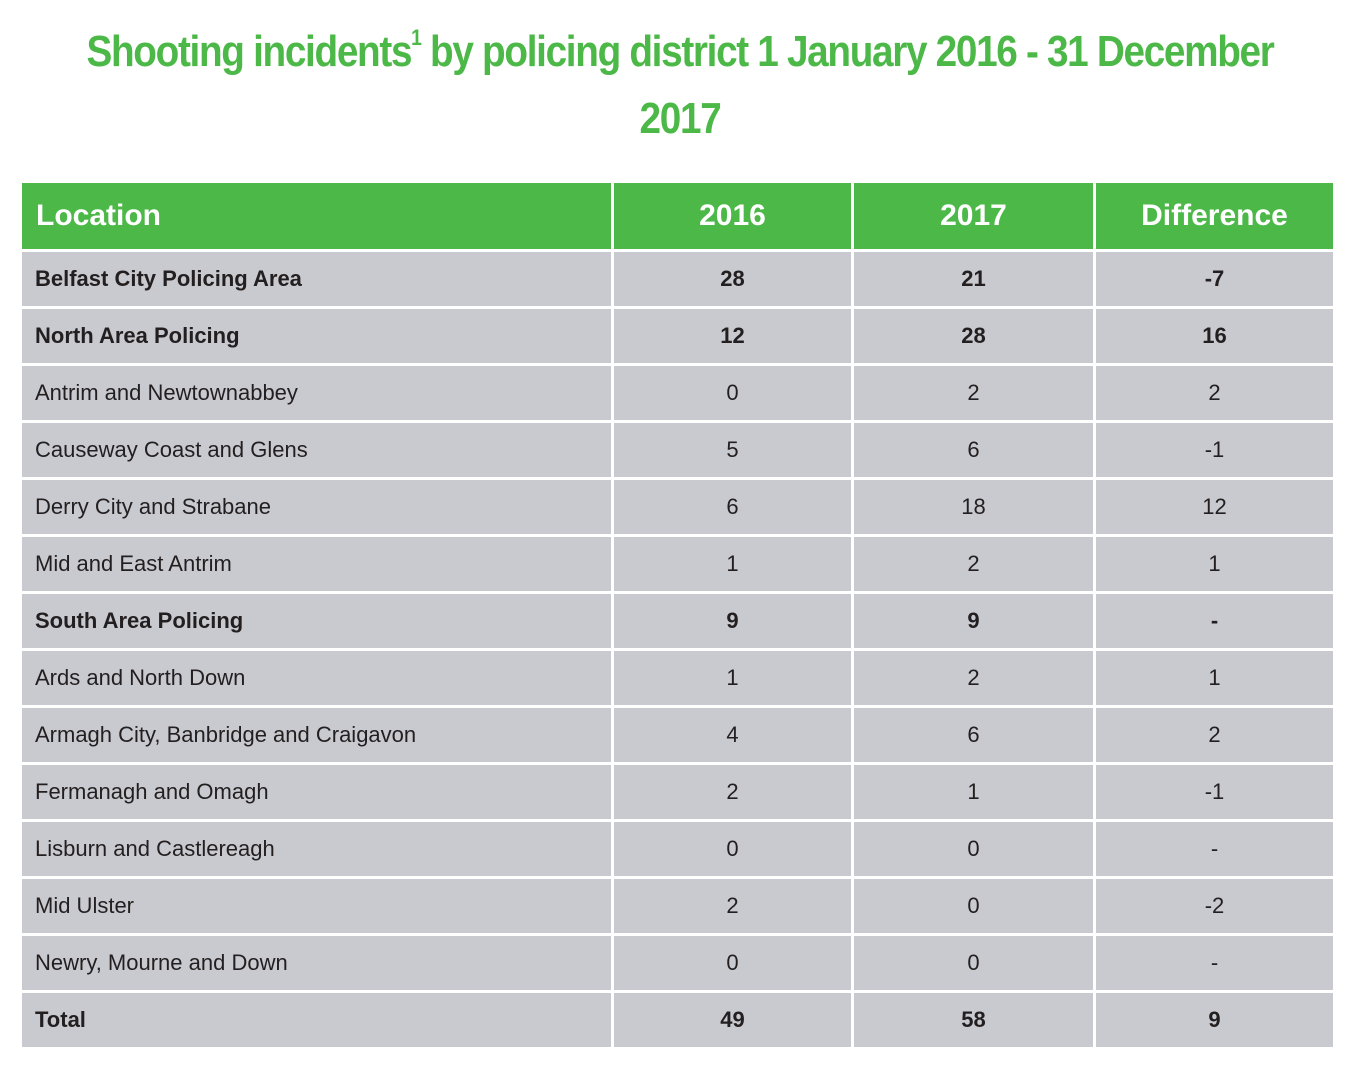  Describe the element at coordinates (732, 336) in the screenshot. I see `cell-2016: 12` at that location.